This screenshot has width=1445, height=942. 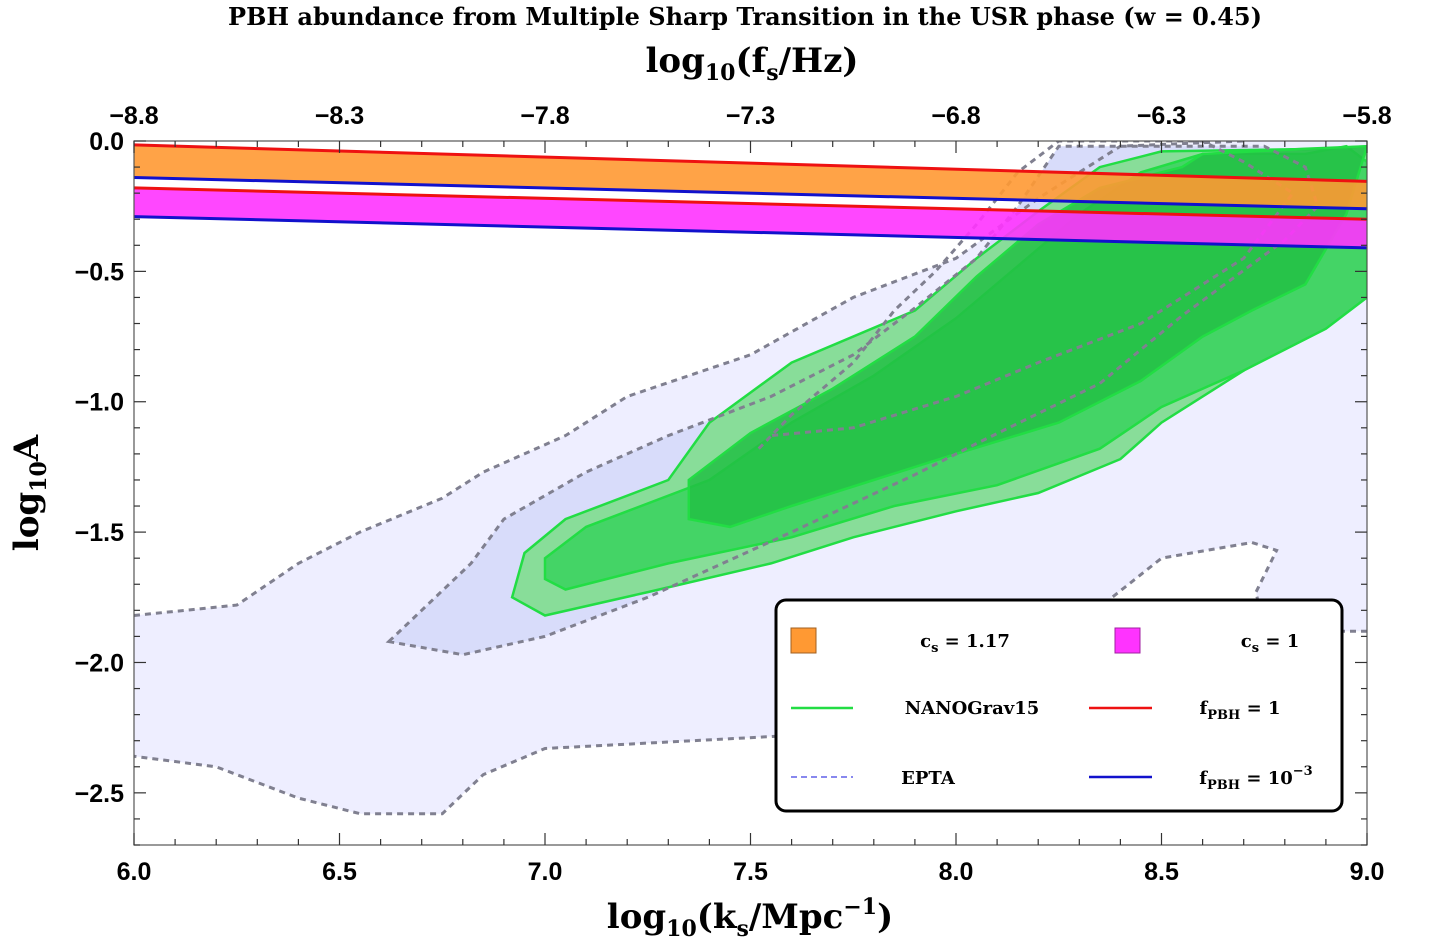 I want to click on orange-band, so click(x=750, y=176).